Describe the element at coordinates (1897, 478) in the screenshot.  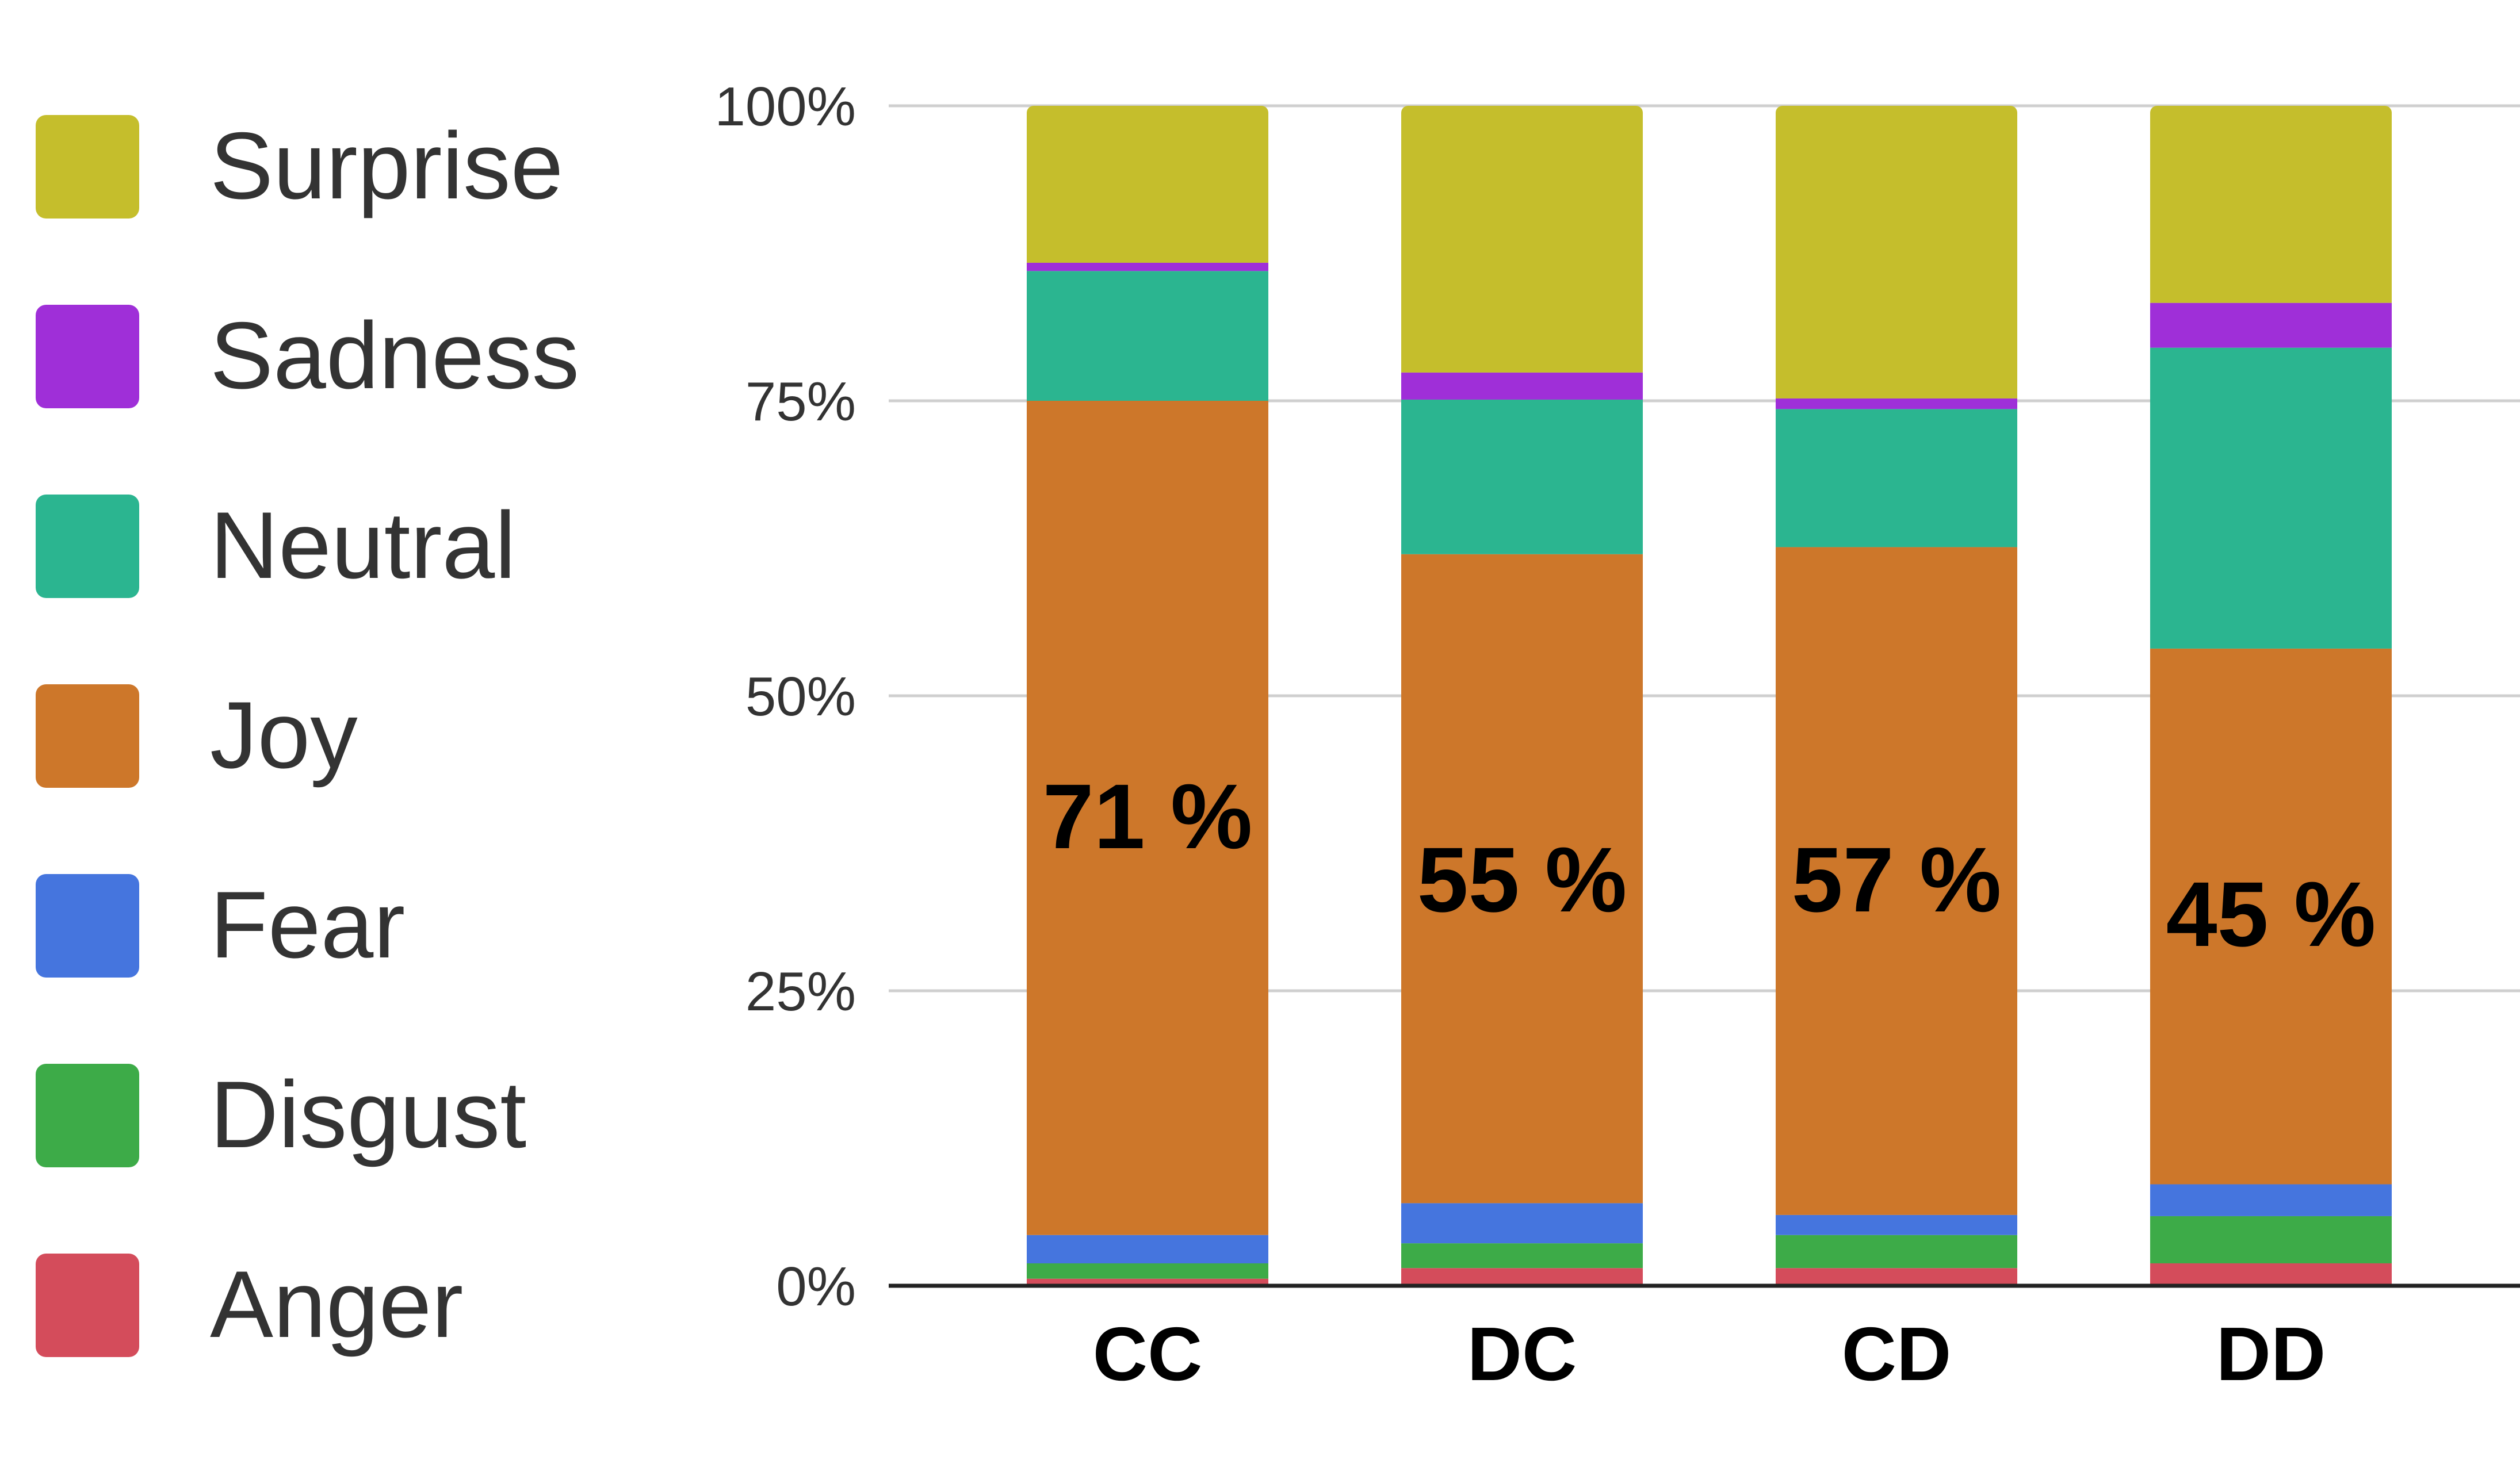
I see `bar-segment-cd-neutral` at that location.